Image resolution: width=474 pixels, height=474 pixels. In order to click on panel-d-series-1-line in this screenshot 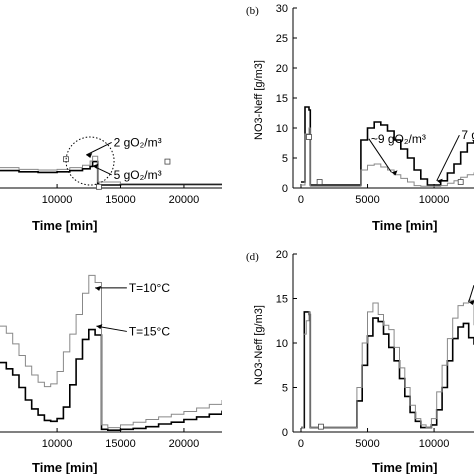, I will do `click(387, 370)`.